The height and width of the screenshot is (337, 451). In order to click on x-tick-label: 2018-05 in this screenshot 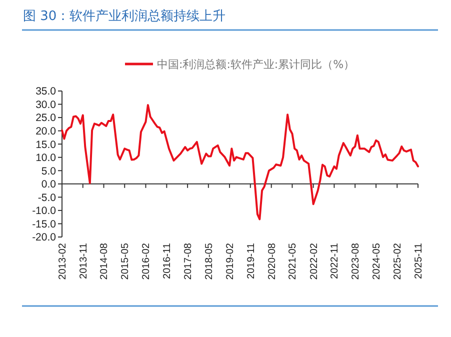, I will do `click(209, 261)`.